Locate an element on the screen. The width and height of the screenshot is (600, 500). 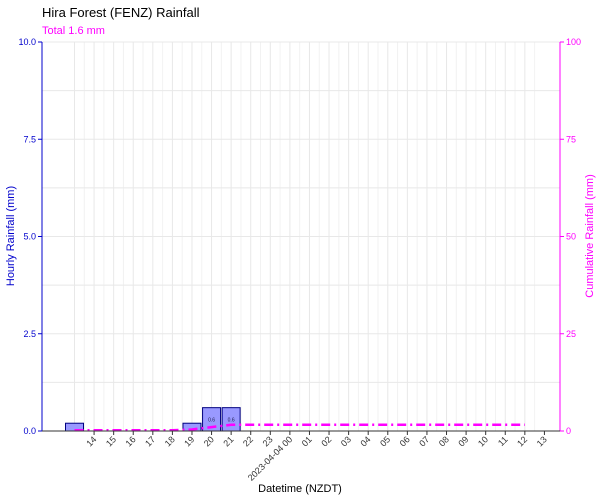
y2-tick-label: 25 is located at coordinates (571, 334).